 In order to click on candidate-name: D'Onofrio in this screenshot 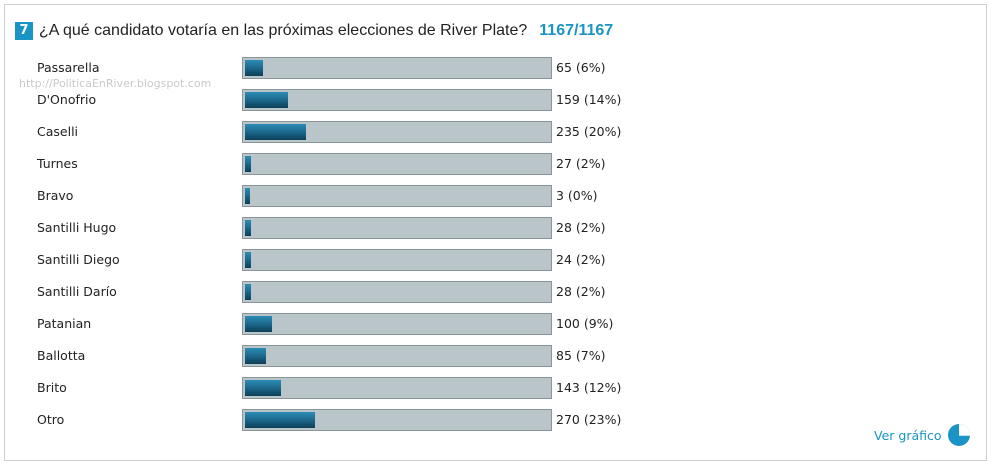, I will do `click(67, 99)`.